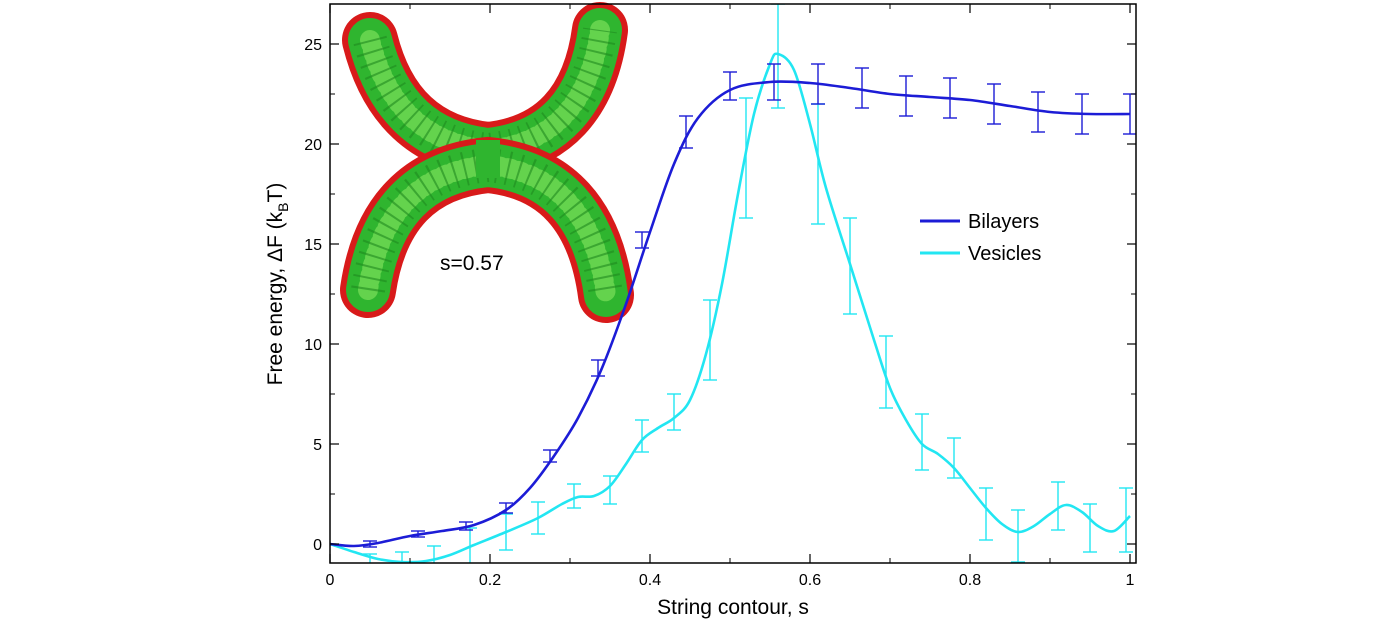 This screenshot has width=1399, height=625. Describe the element at coordinates (472, 263) in the screenshot. I see `inset-label: s=0.57` at that location.